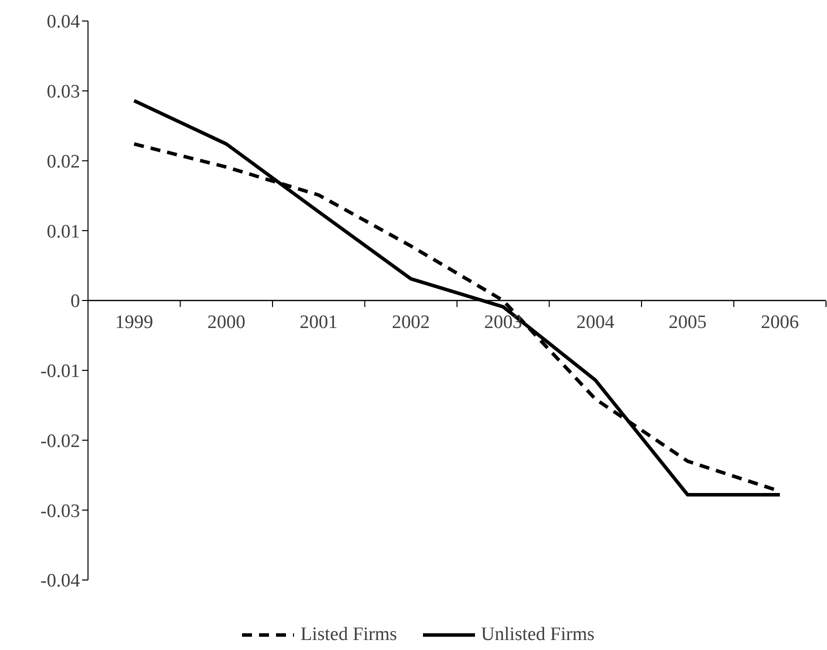 The image size is (827, 650). Describe the element at coordinates (60, 371) in the screenshot. I see `y-tick-label: -0.01` at that location.